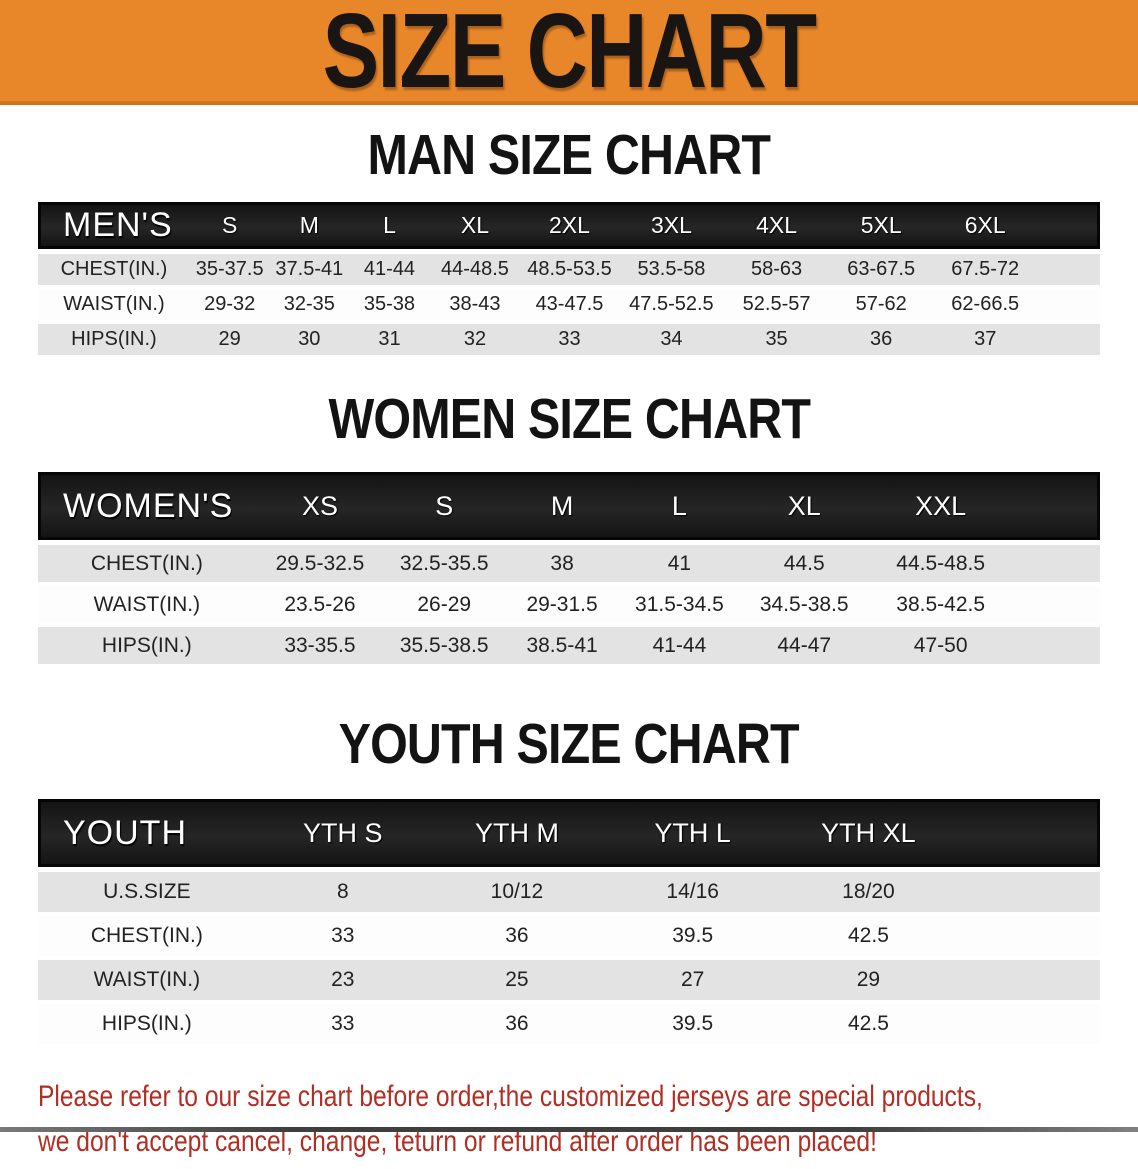  I want to click on value-cell: 37.5-41, so click(309, 269).